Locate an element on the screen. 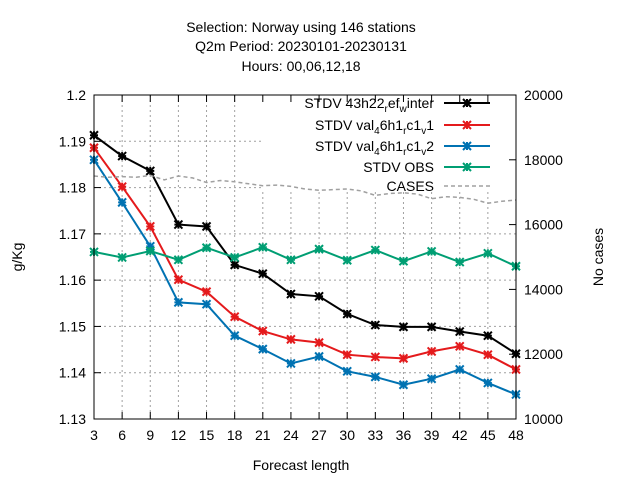 The image size is (640, 480). x-tick-label: 6 is located at coordinates (122, 435).